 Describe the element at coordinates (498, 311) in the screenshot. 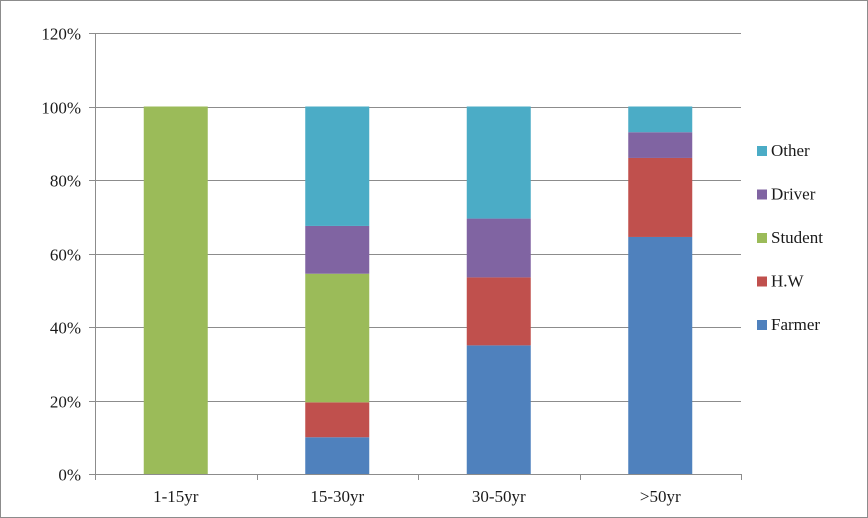

I see `bar-h-w-30-50yr` at that location.